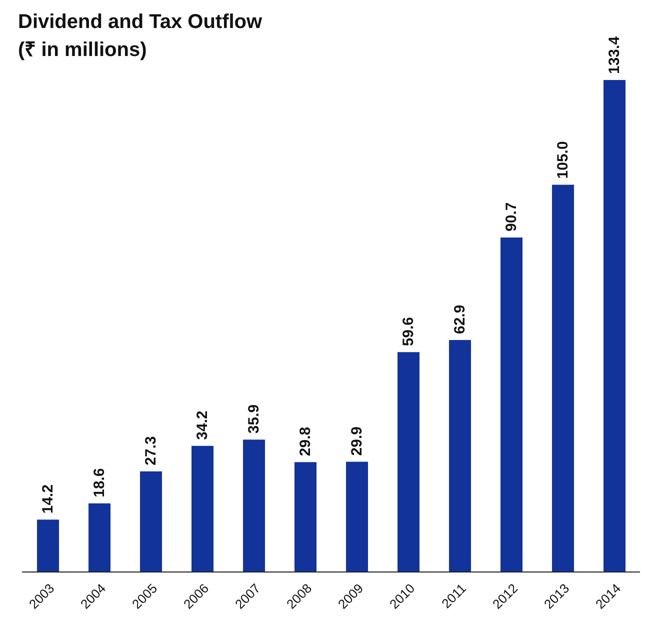 The height and width of the screenshot is (630, 652). I want to click on data-label: 90.7, so click(511, 217).